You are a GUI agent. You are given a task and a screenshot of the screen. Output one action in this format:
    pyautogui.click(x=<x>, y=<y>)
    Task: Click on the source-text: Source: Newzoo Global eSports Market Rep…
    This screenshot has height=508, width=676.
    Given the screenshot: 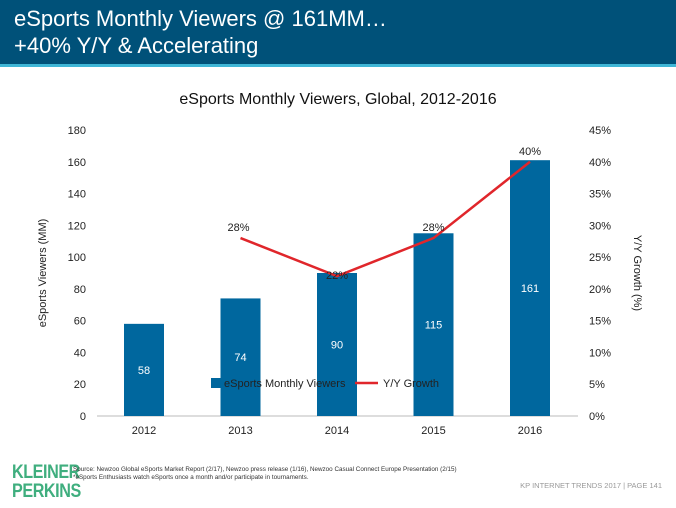 What is the action you would take?
    pyautogui.click(x=265, y=469)
    